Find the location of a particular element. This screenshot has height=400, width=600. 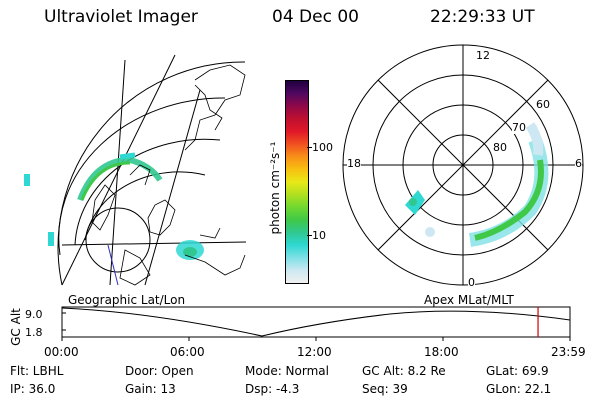

observation-date: 04 Dec 00 is located at coordinates (315, 17).